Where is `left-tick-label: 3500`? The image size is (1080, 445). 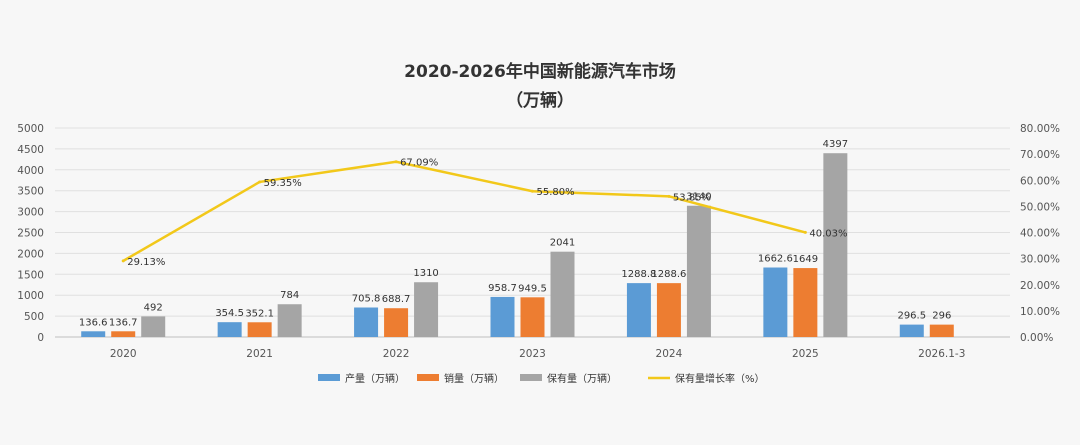
left-tick-label: 3500 is located at coordinates (30, 192).